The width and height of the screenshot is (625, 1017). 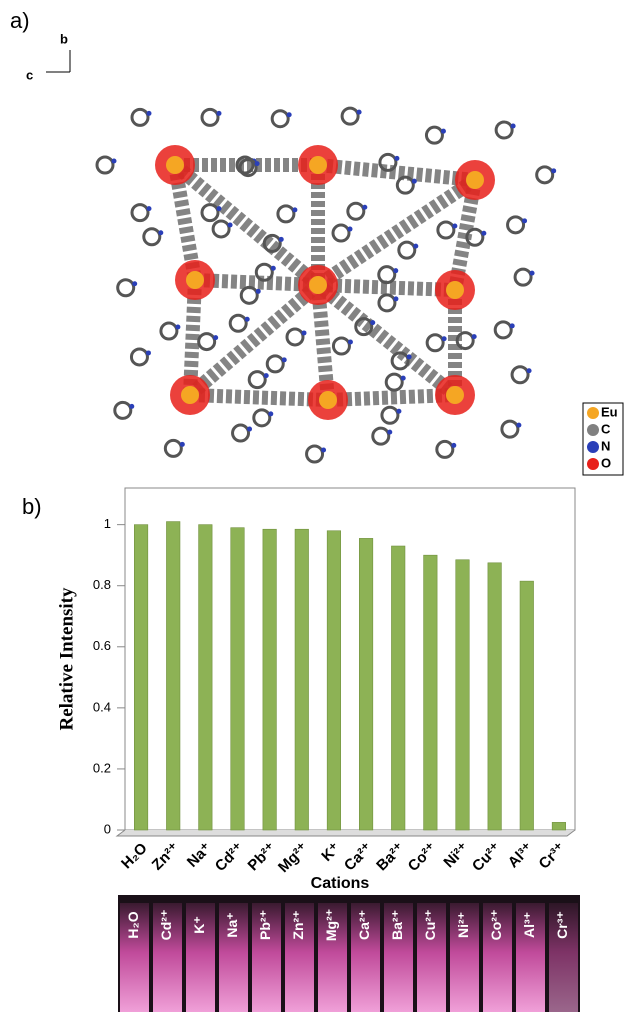 What do you see at coordinates (64, 38) in the screenshot?
I see `axis-label: b` at bounding box center [64, 38].